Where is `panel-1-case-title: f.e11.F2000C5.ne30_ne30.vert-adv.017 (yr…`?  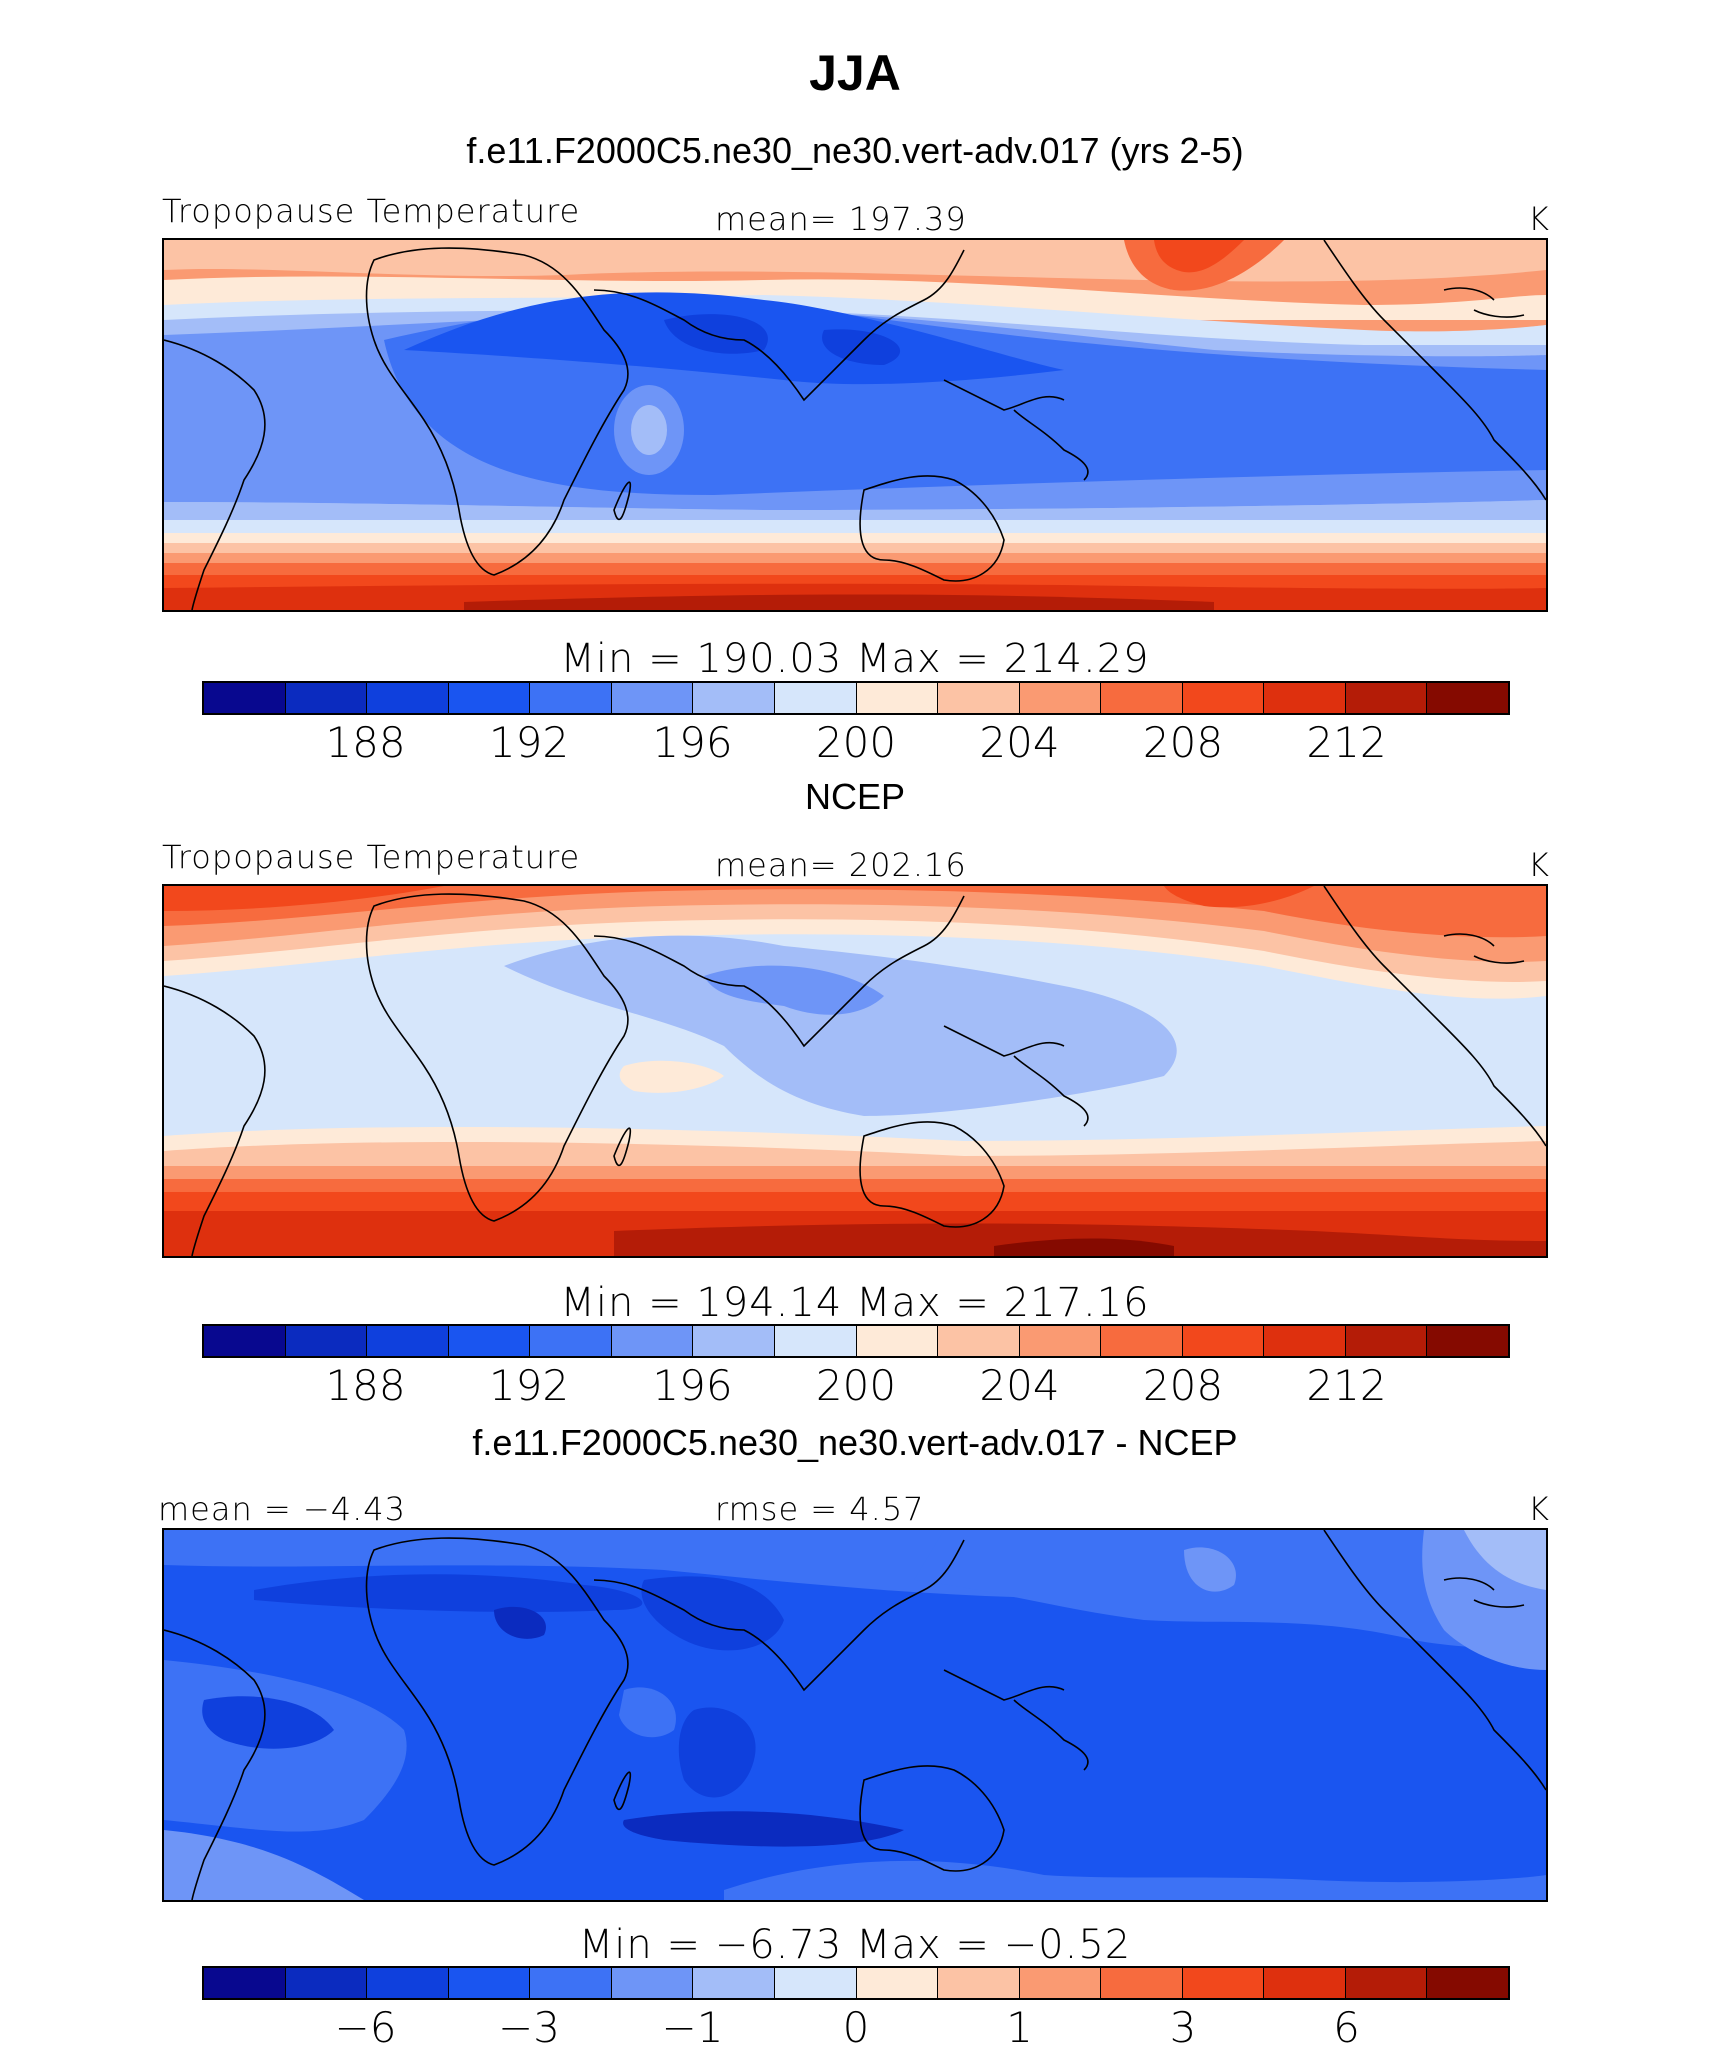 panel-1-case-title: f.e11.F2000C5.ne30_ne30.vert-adv.017 (yr… is located at coordinates (855, 150).